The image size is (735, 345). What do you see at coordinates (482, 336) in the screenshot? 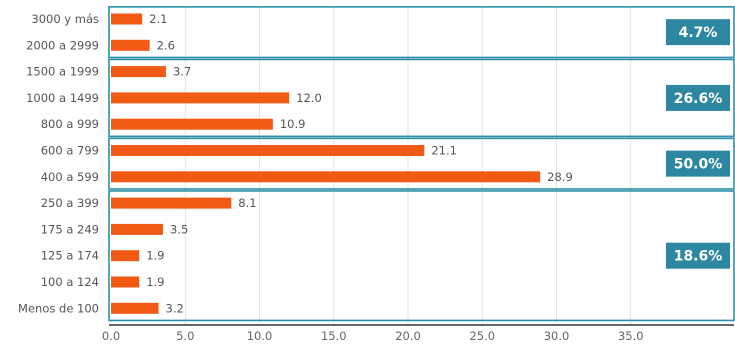
I see `x-tick-label: 25.0` at bounding box center [482, 336].